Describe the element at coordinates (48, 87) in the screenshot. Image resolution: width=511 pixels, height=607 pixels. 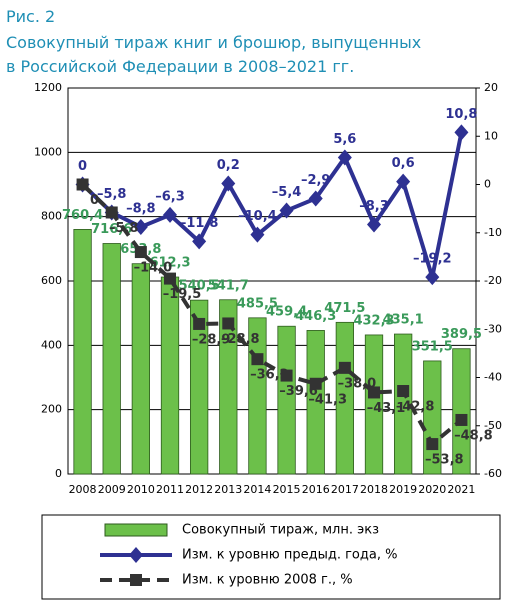
I see `y-tick-label: 1200` at that location.